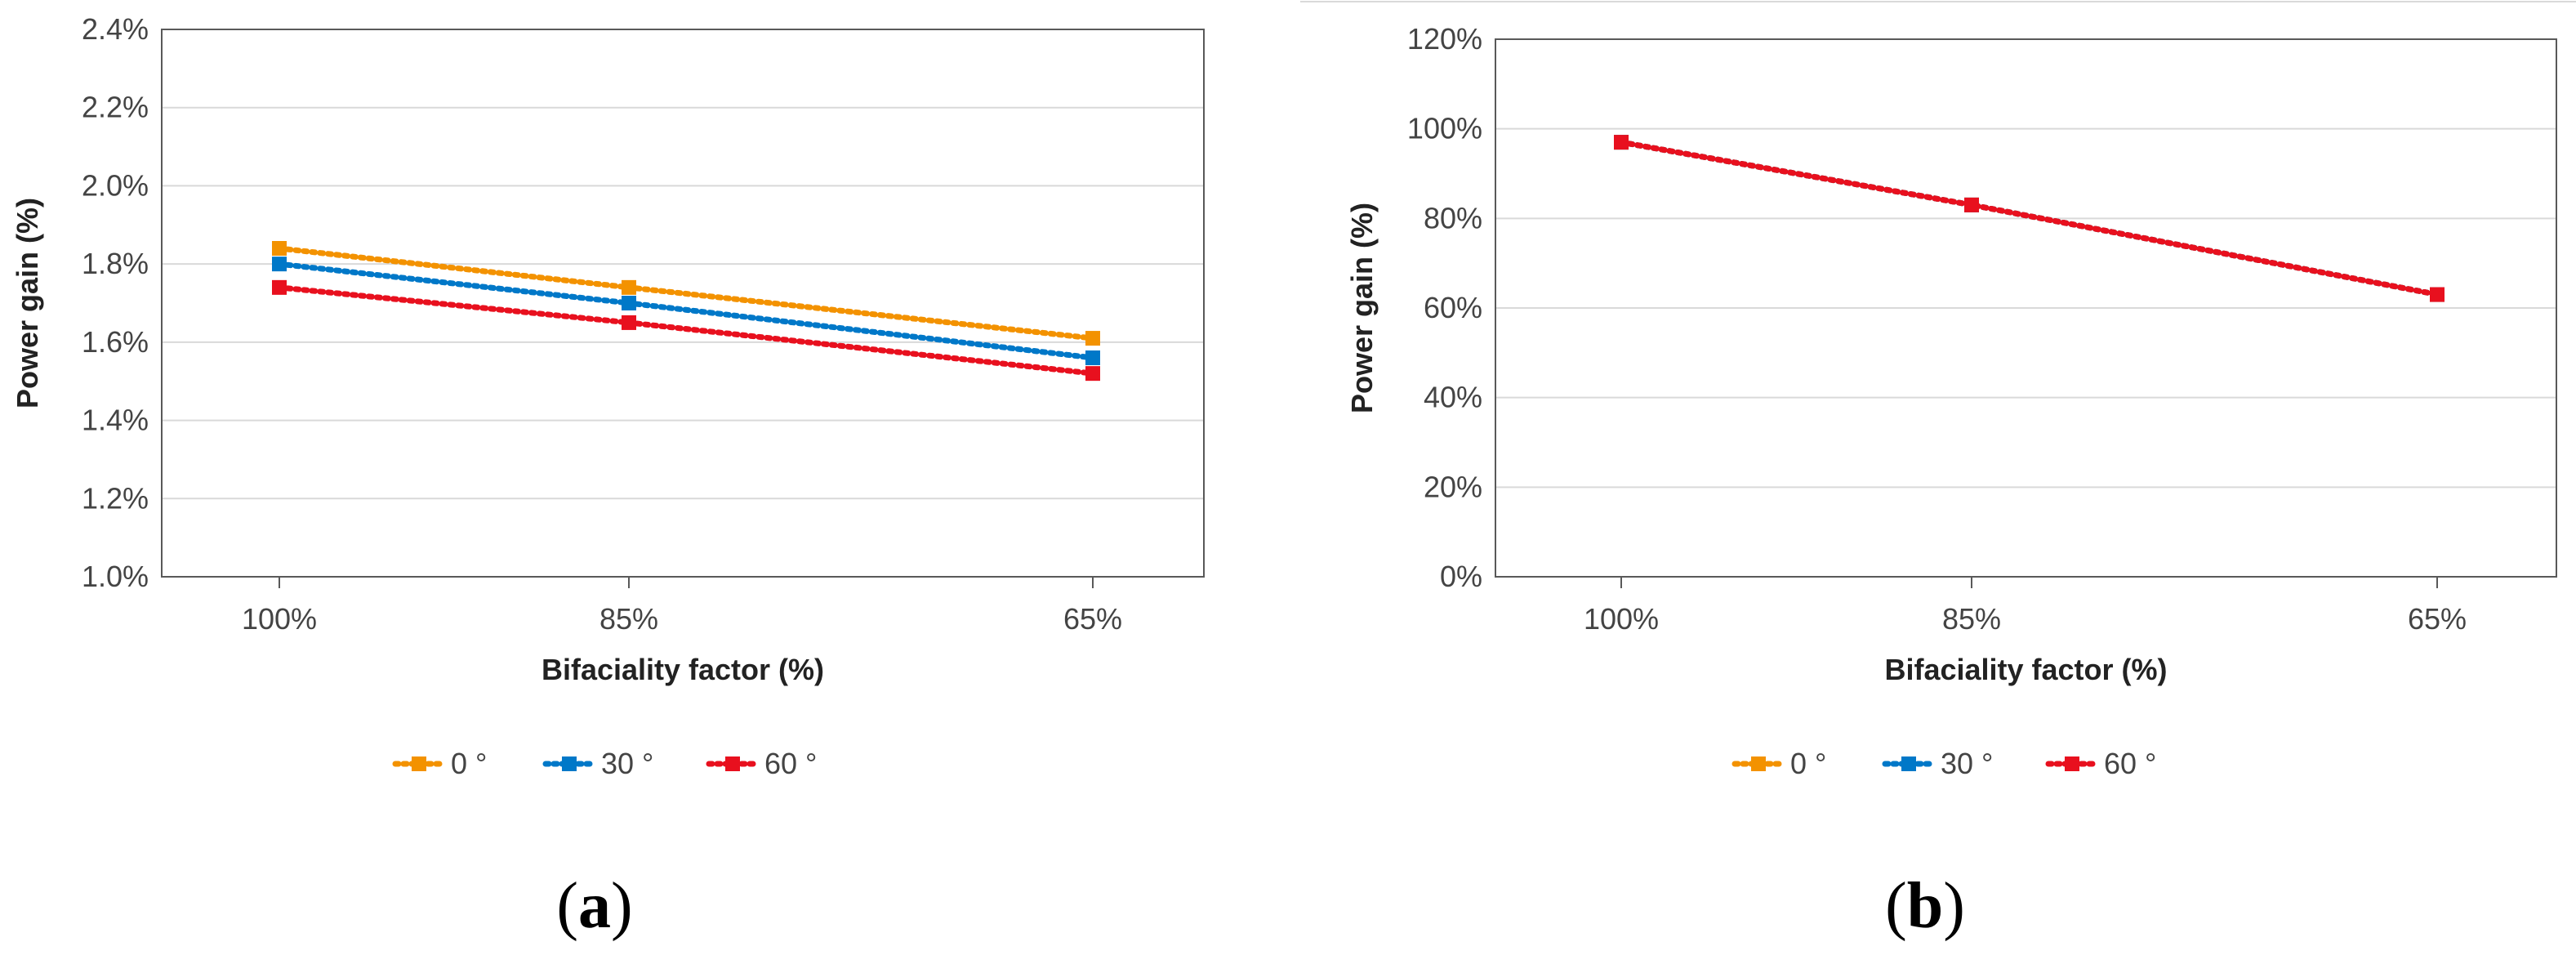 The width and height of the screenshot is (2576, 964). I want to click on y-tick-label: 1.4%, so click(115, 420).